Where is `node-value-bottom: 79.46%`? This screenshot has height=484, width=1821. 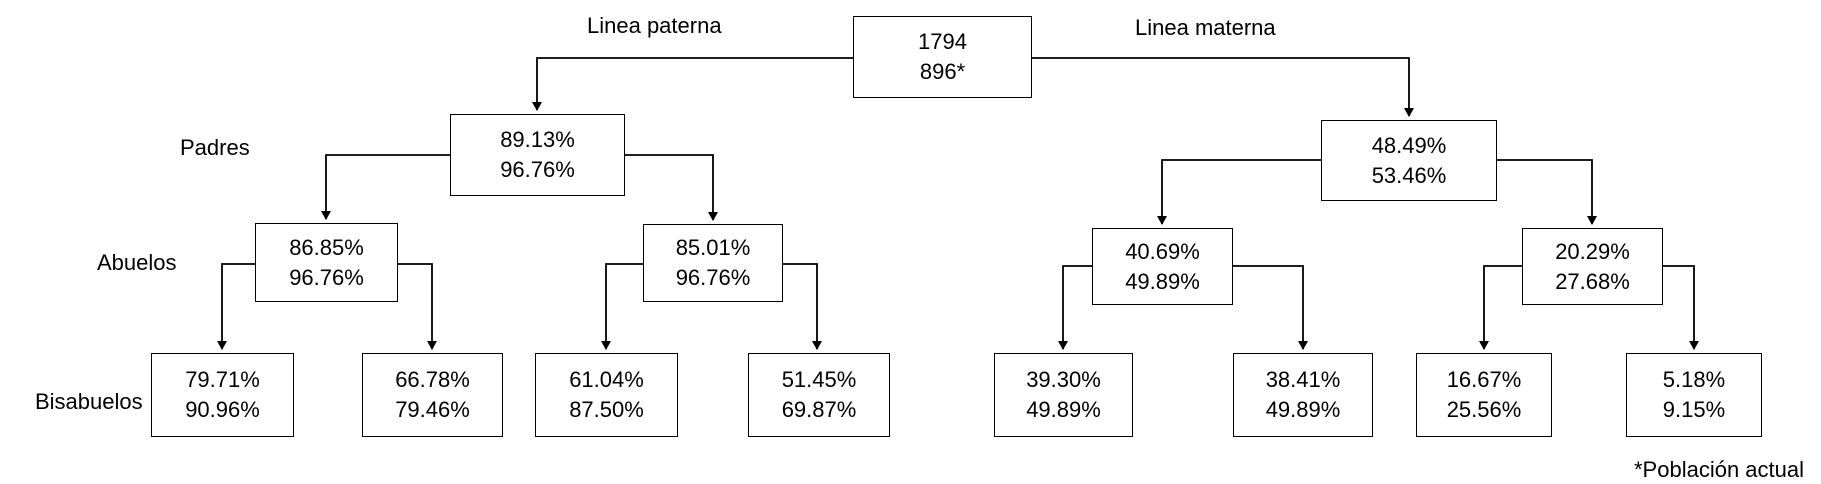
node-value-bottom: 79.46% is located at coordinates (432, 409).